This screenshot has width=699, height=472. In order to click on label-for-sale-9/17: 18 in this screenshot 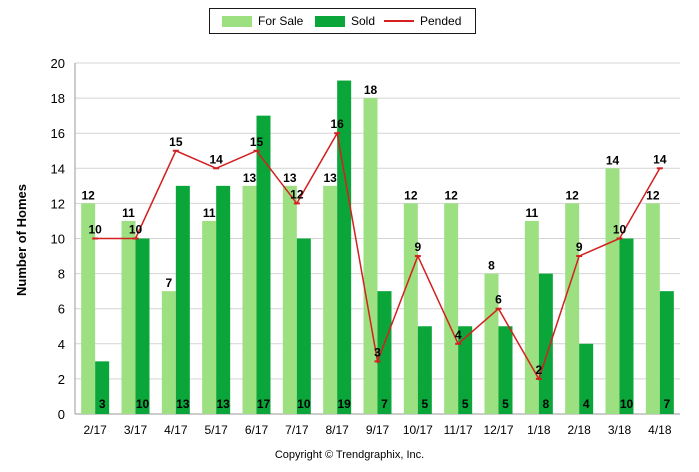, I will do `click(371, 90)`.